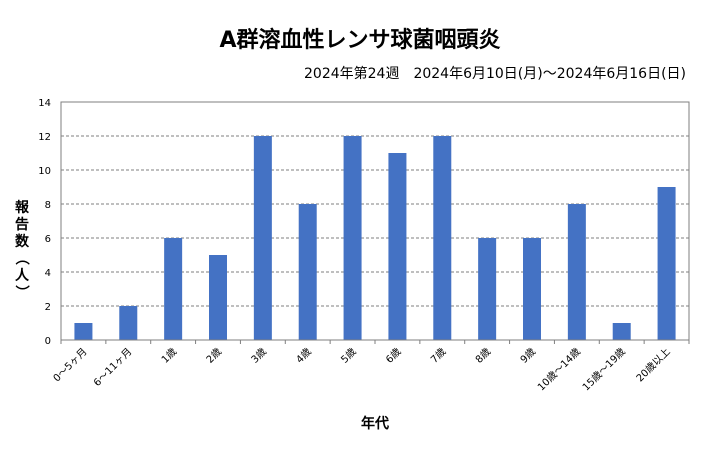 This screenshot has height=474, width=720. I want to click on y-tick-label: 8, so click(48, 205).